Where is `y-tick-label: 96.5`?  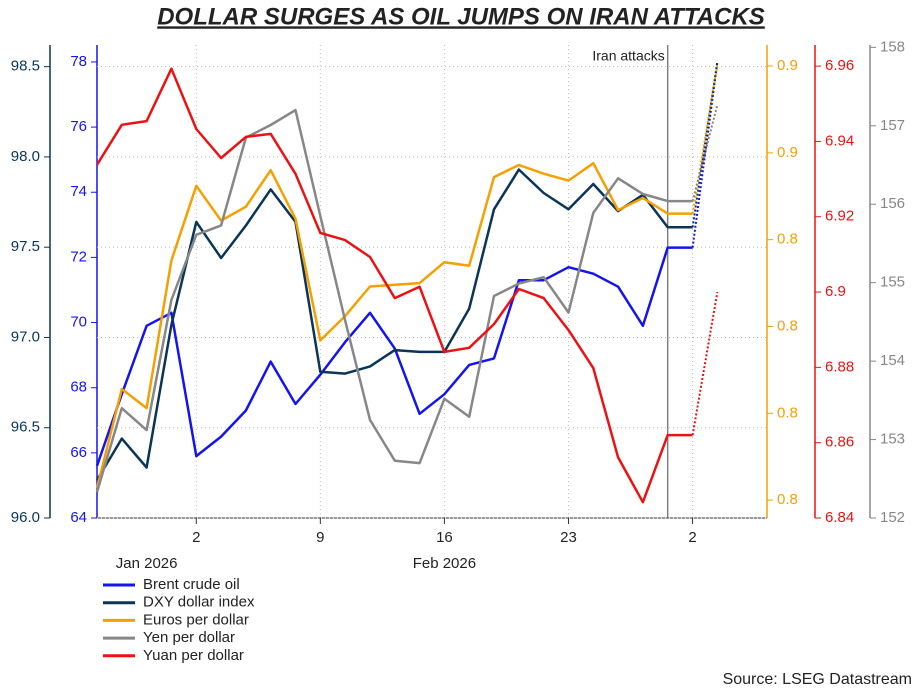
y-tick-label: 96.5 is located at coordinates (25, 427).